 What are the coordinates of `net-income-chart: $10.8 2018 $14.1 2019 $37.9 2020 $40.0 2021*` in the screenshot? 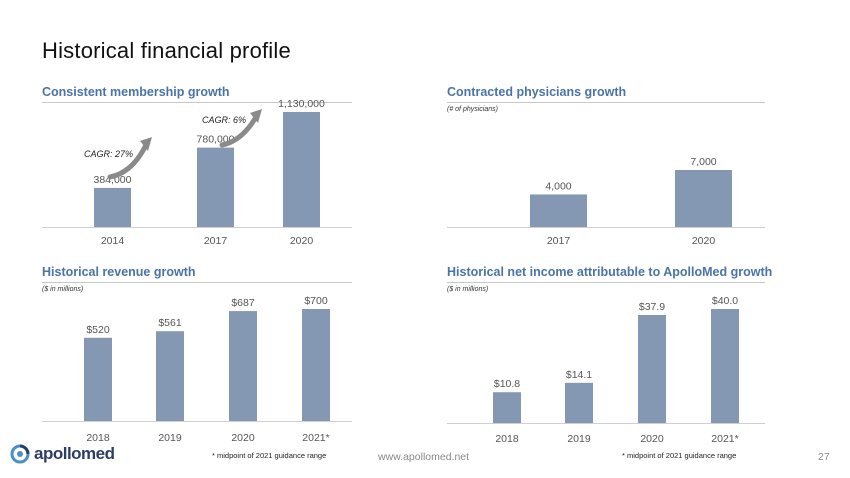 It's located at (606, 370).